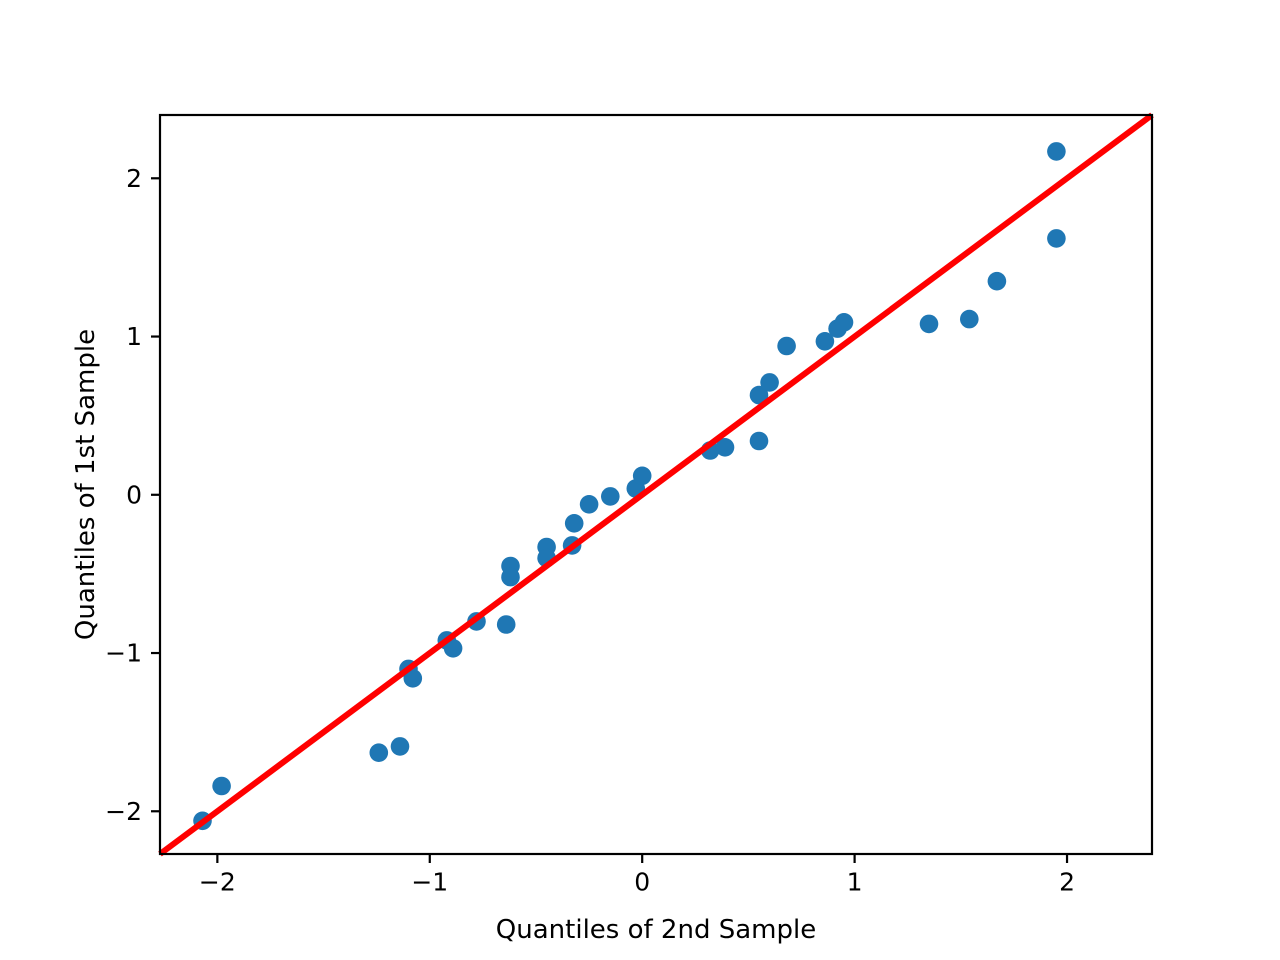 The image size is (1280, 960). I want to click on y-tick-label: 2, so click(134, 178).